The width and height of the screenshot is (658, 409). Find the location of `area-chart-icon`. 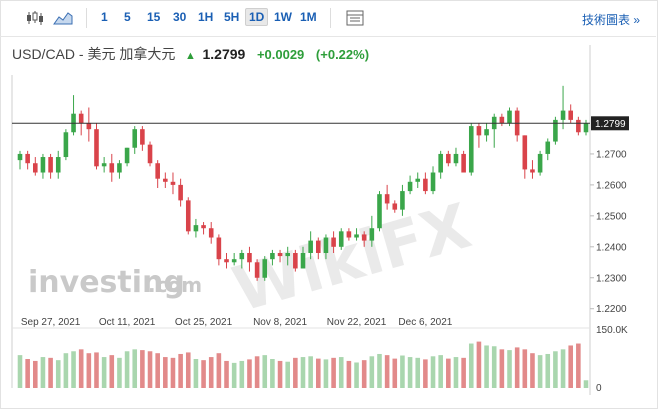

area-chart-icon is located at coordinates (63, 18).